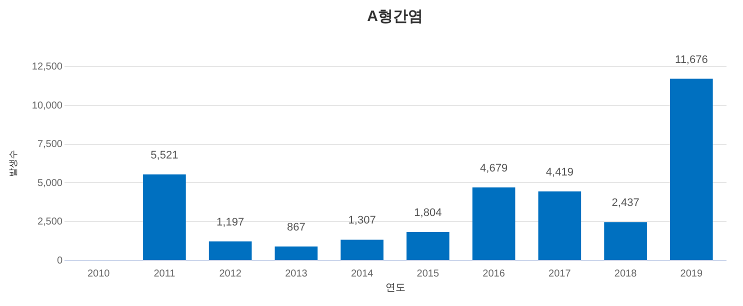  I want to click on x-tick-label: 2010, so click(98, 274).